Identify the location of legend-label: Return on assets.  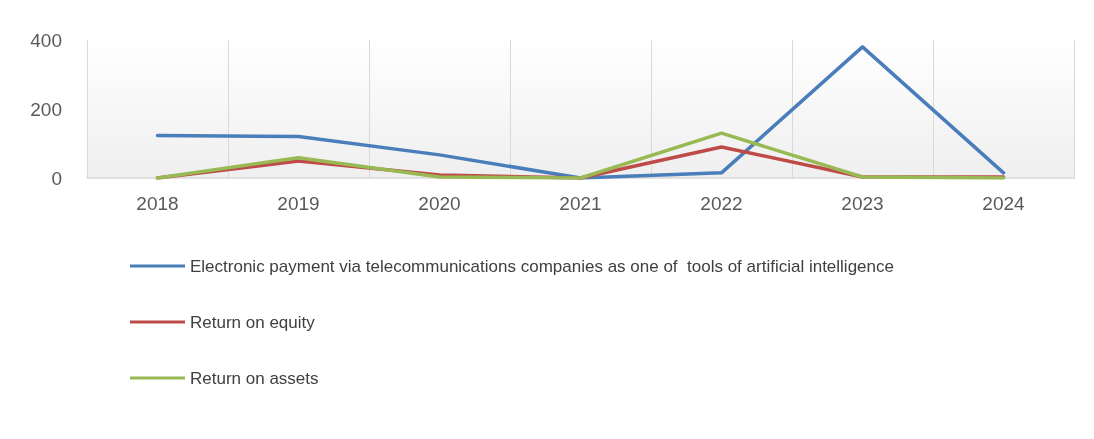
(254, 378).